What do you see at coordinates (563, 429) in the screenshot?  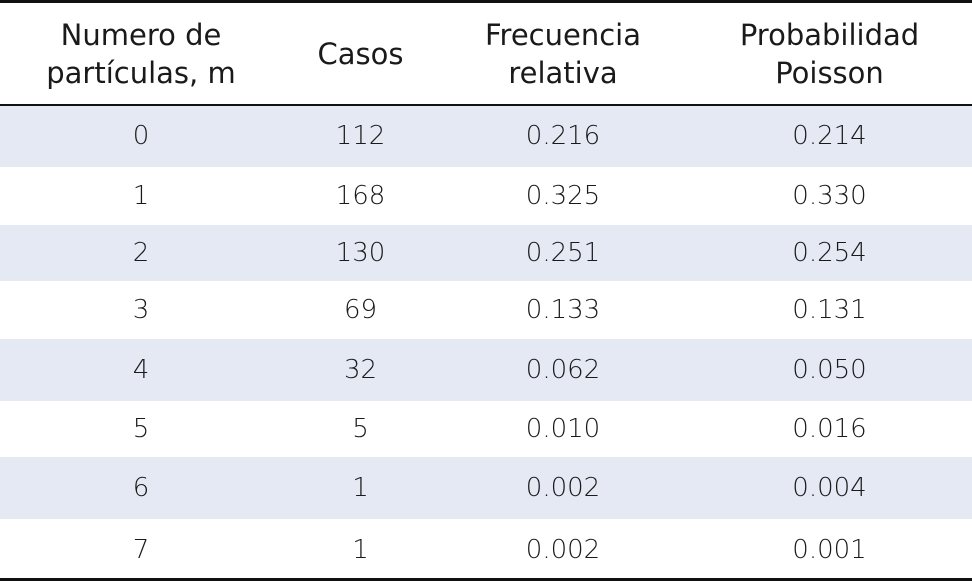 I see `cell-relative-frequency: 0.010` at bounding box center [563, 429].